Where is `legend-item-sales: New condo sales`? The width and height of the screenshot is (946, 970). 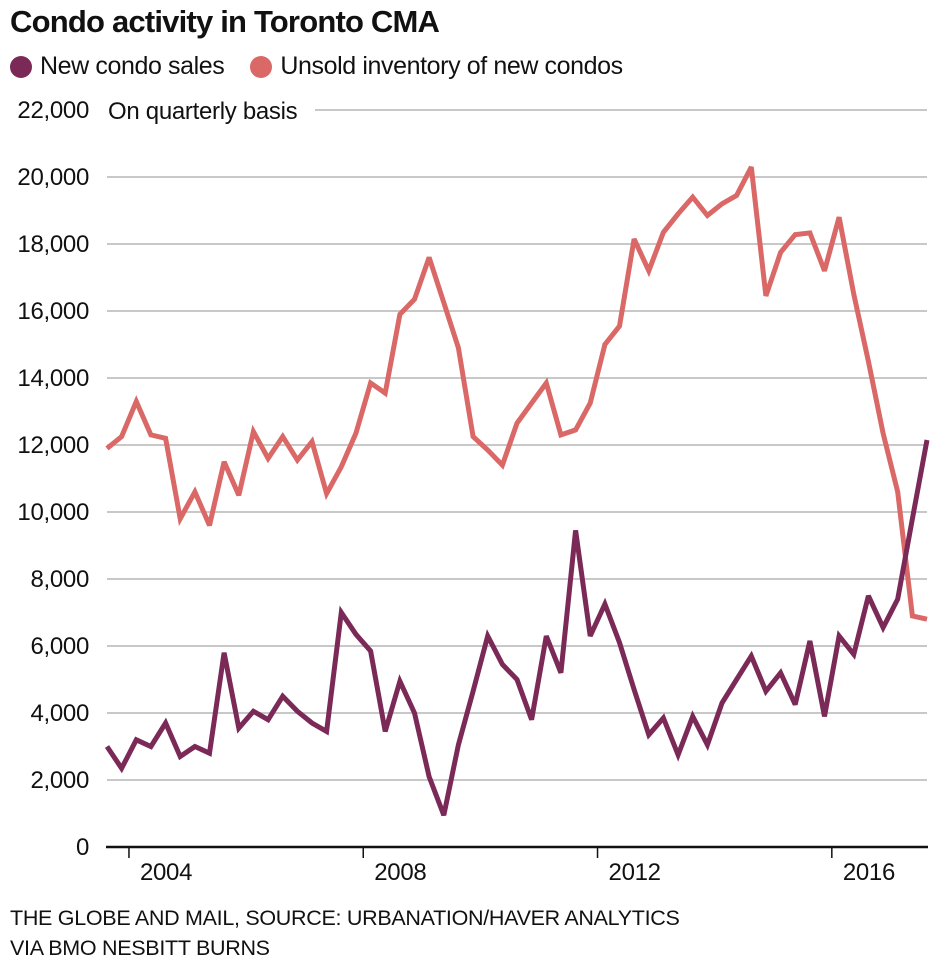
legend-item-sales: New condo sales is located at coordinates (117, 66).